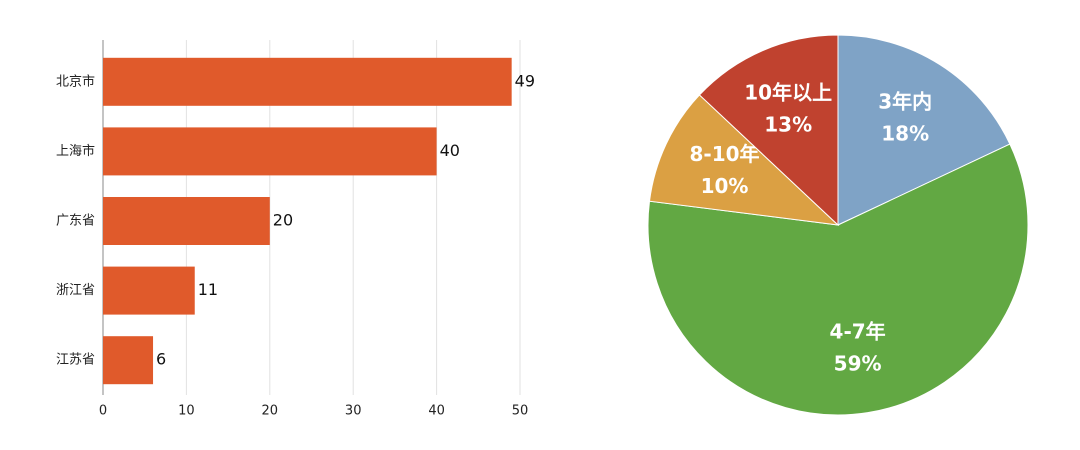 Image resolution: width=1080 pixels, height=450 pixels. Describe the element at coordinates (725, 154) in the screenshot. I see `slice-label: 8-10年` at that location.